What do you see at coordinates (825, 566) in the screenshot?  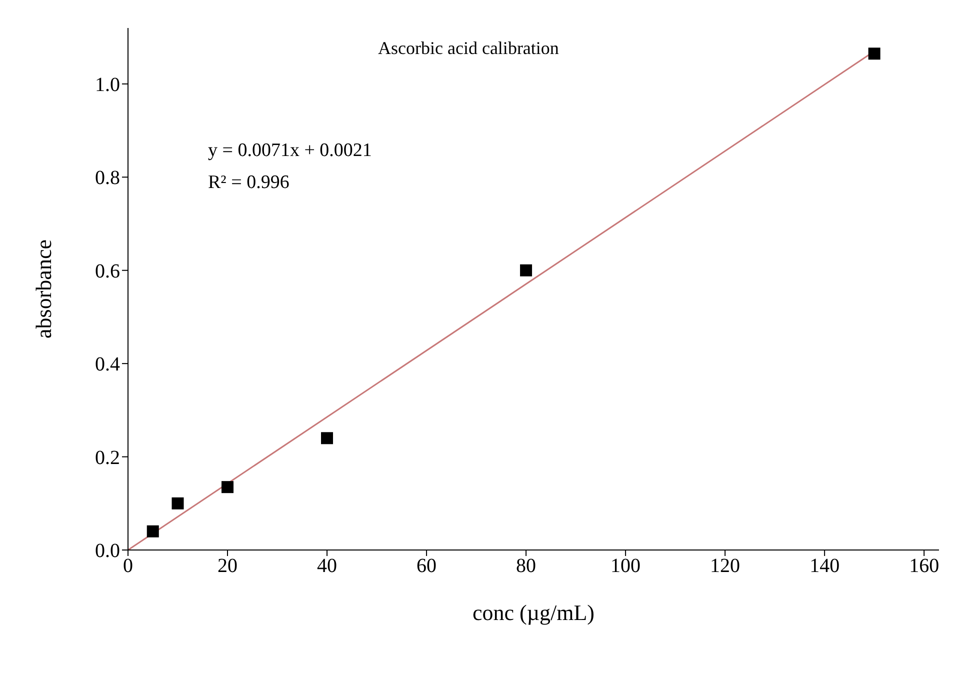 I see `x-tick-label: 140` at bounding box center [825, 566].